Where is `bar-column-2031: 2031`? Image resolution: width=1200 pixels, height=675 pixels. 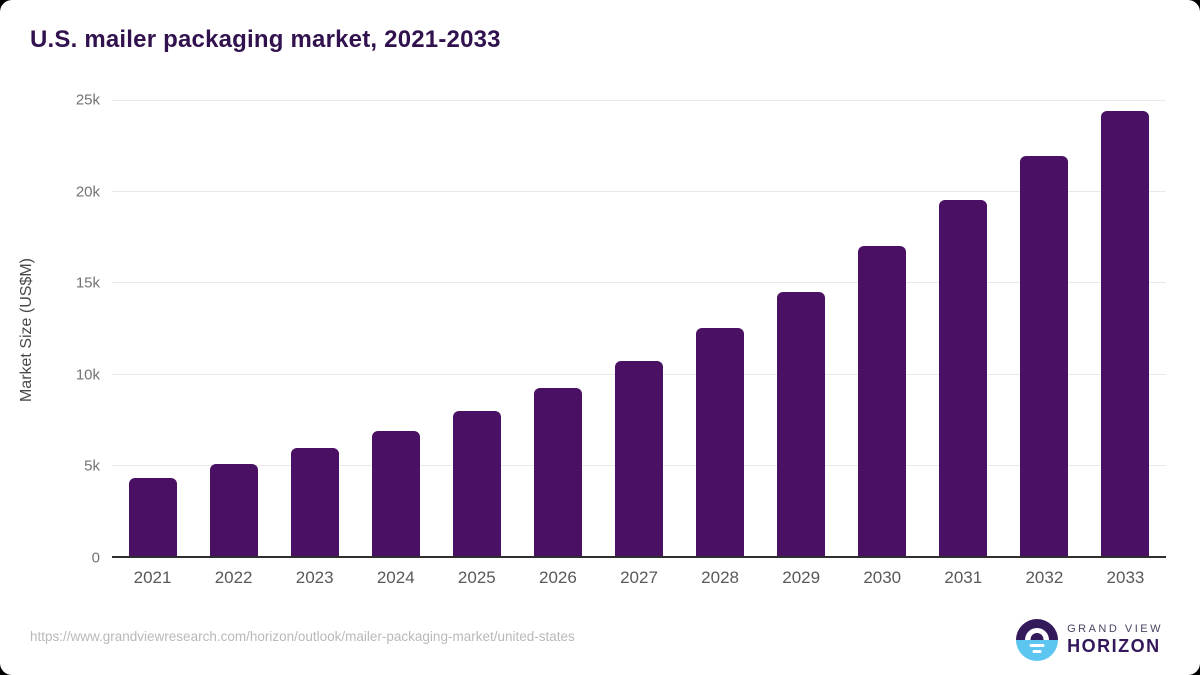
bar-column-2031: 2031 is located at coordinates (963, 343).